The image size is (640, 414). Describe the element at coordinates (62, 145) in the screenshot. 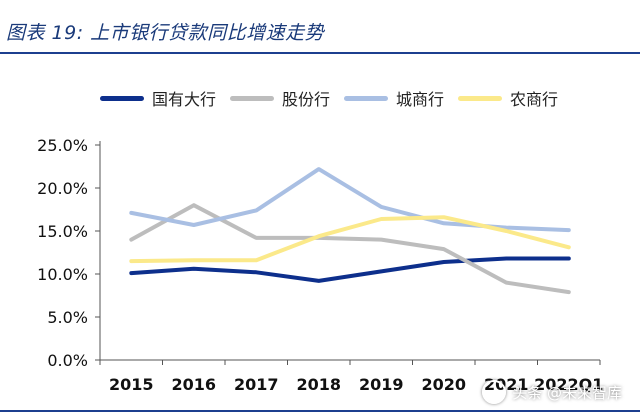

I see `y-tick-label: 25.0%` at that location.